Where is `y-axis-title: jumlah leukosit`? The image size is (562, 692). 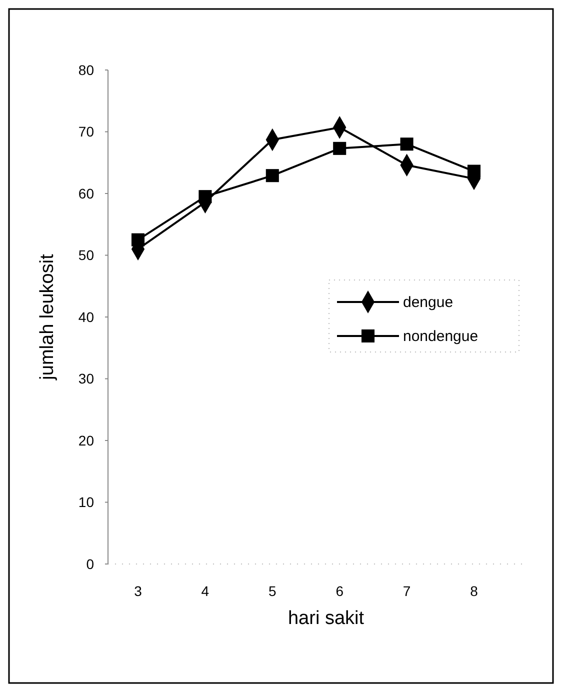
y-axis-title: jumlah leukosit is located at coordinates (47, 317).